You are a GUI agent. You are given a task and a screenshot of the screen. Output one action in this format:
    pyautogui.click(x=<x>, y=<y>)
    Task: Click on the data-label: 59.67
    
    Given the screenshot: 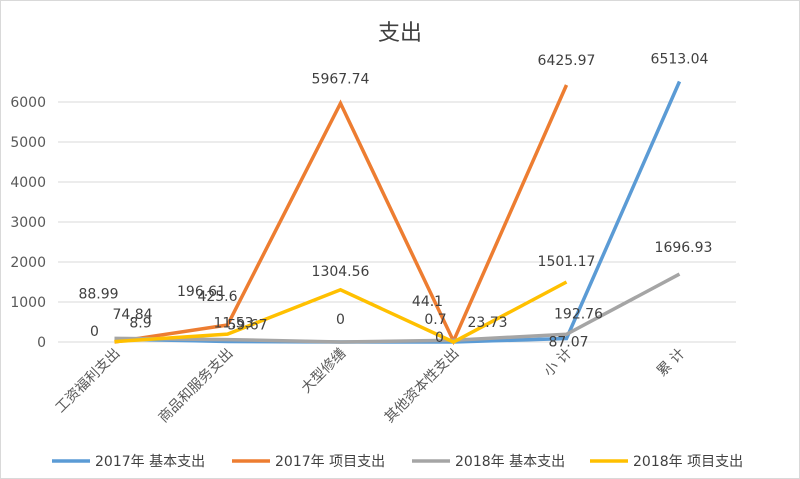 What is the action you would take?
    pyautogui.click(x=247, y=326)
    